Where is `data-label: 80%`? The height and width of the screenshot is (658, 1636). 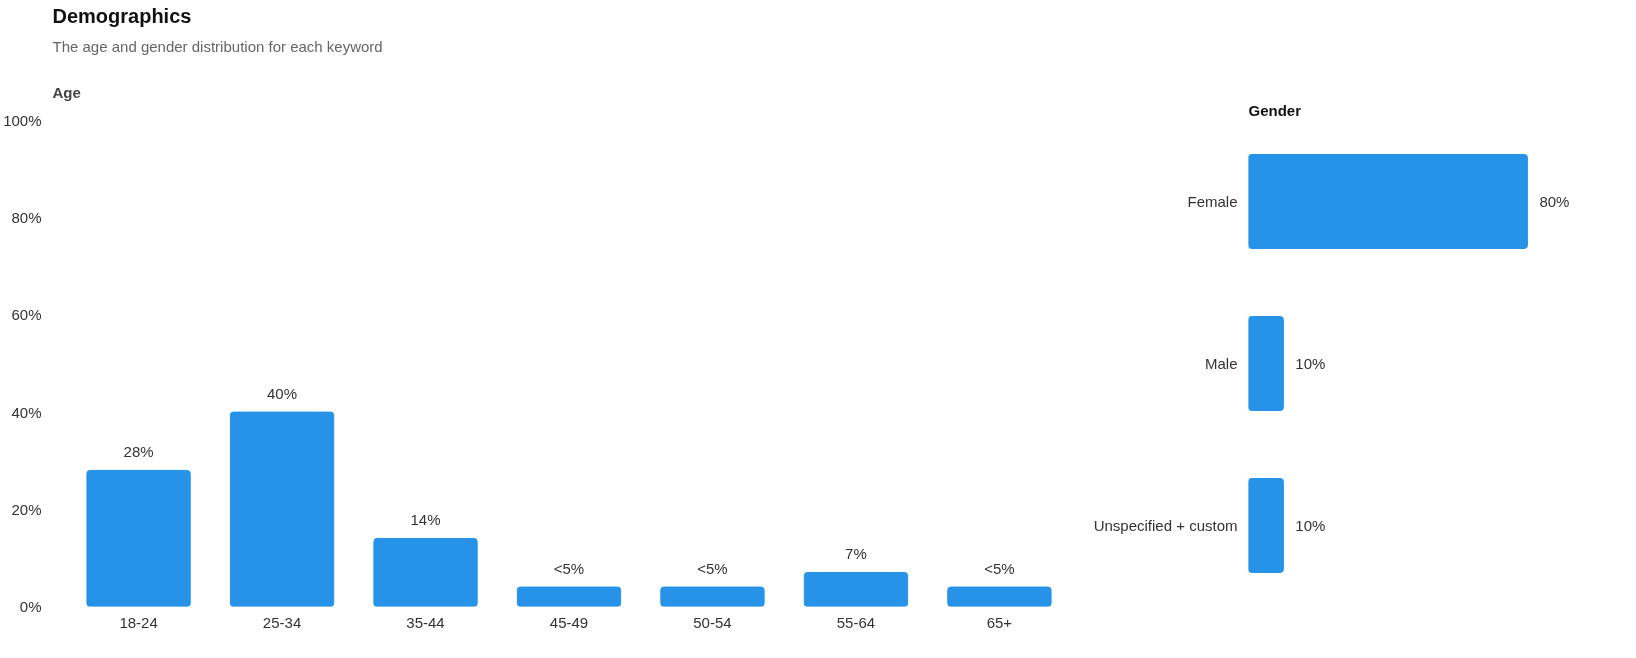 data-label: 80% is located at coordinates (1554, 201).